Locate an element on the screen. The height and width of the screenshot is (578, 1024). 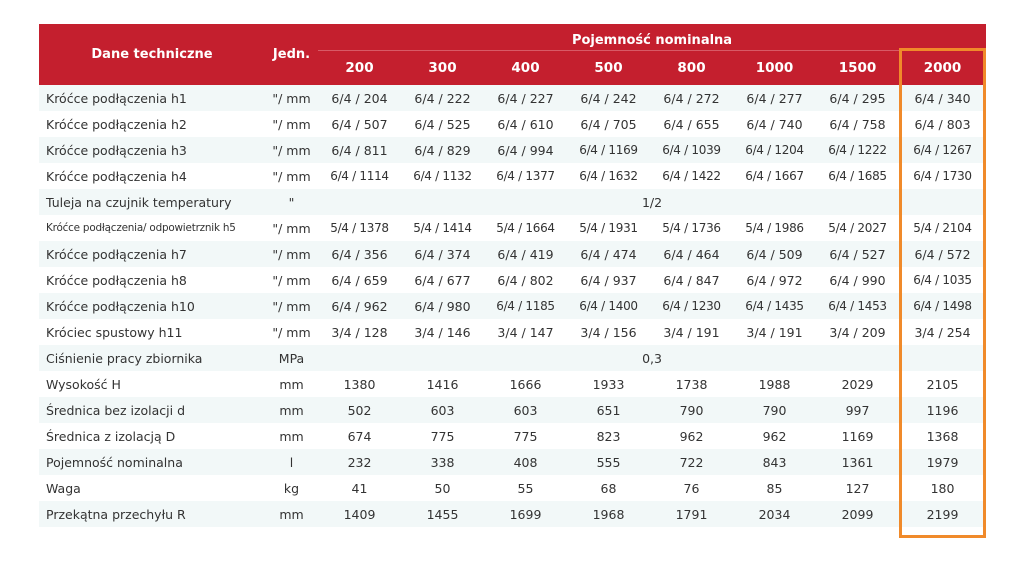
capacity-header-cell: 1500 is located at coordinates (857, 67).